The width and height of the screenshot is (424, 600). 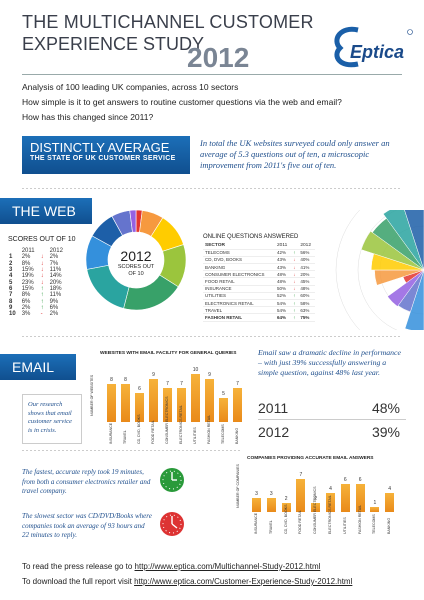 What do you see at coordinates (44, 211) in the screenshot?
I see `web-section-label: THE WEB` at bounding box center [44, 211].